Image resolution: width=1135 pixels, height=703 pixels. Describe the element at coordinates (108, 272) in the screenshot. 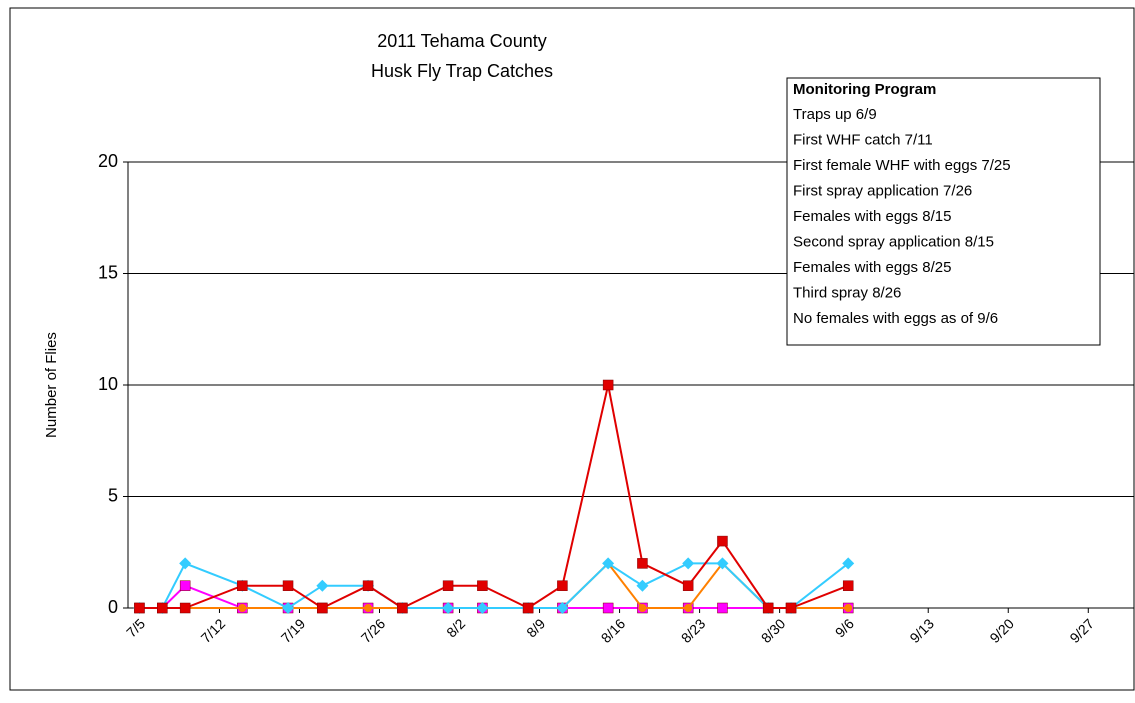

I see `y-tick-label: 15` at that location.